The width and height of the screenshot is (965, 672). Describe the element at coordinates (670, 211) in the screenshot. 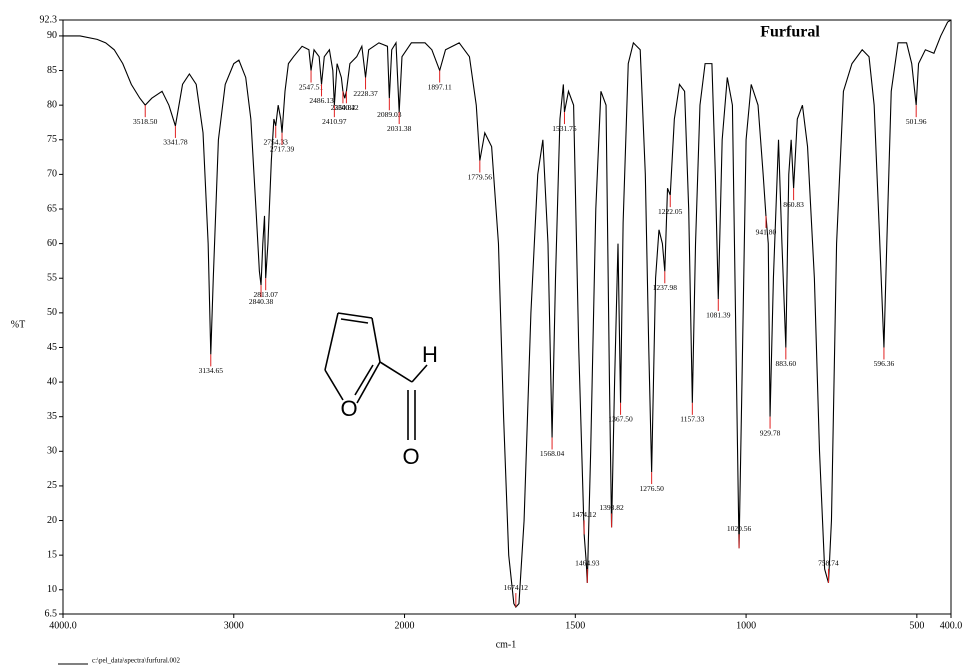

I see `peak-label: 1222.05` at that location.